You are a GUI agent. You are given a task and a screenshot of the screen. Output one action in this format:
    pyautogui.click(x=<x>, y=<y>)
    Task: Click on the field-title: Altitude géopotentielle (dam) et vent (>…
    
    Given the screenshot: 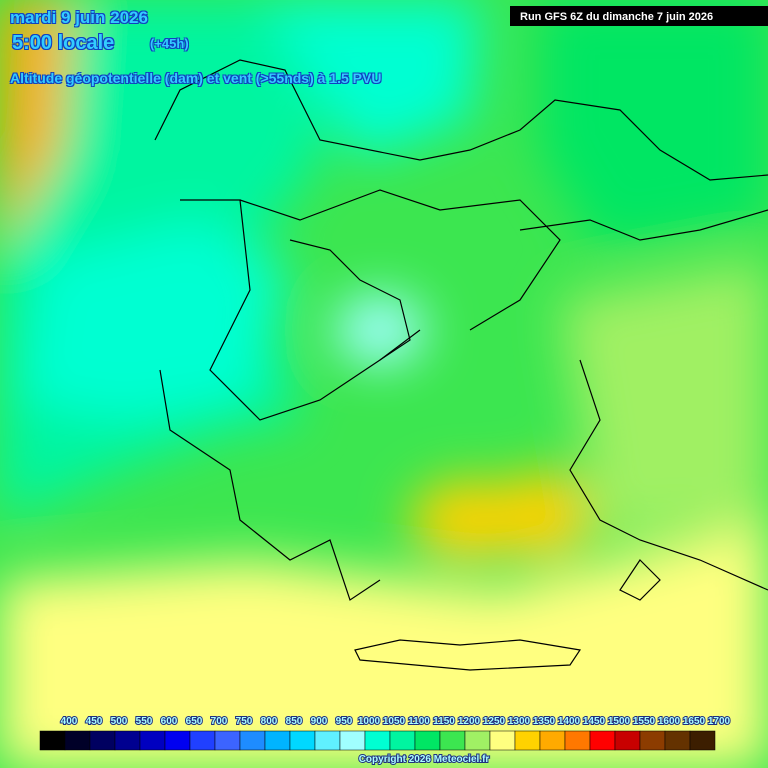 What is the action you would take?
    pyautogui.click(x=196, y=78)
    